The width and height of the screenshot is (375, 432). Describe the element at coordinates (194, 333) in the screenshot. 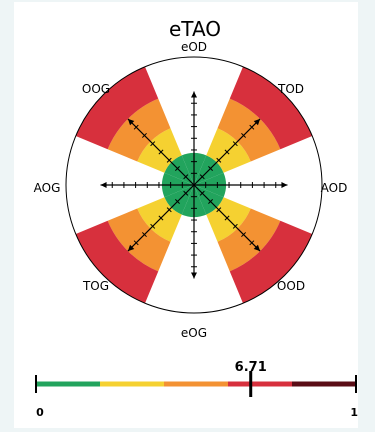

I see `direction-label-eog: eOG` at that location.